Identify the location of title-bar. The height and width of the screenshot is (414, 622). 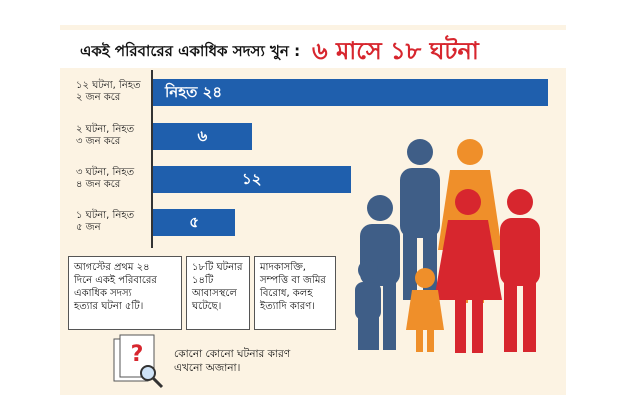
(313, 49).